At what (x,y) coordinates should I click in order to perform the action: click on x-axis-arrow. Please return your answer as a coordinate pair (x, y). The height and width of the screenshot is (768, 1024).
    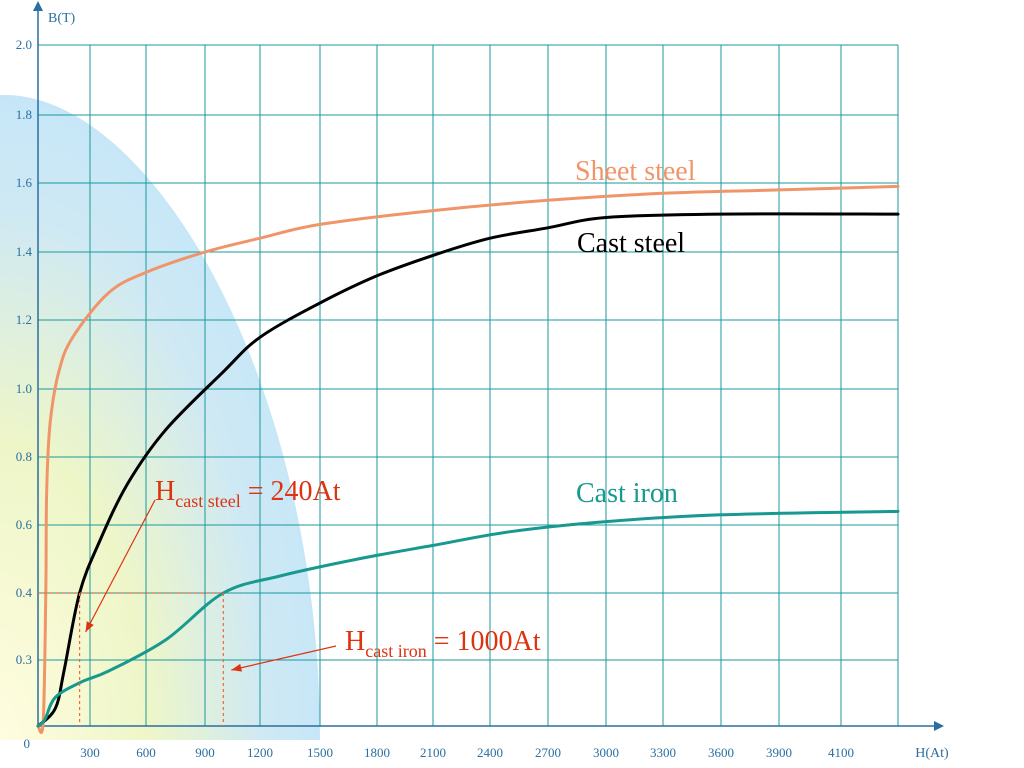
    Looking at the image, I should click on (939, 726).